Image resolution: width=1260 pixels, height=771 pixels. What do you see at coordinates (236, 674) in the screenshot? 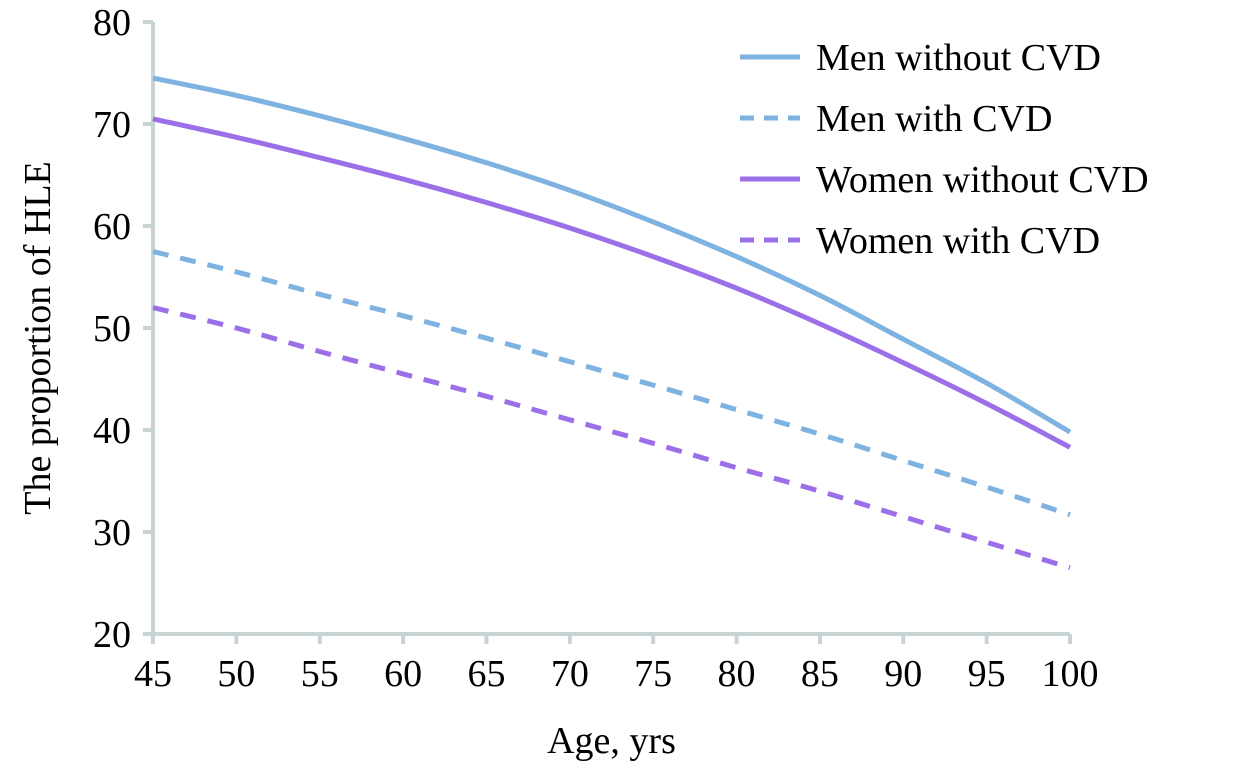
I see `x-tick-label: 50` at bounding box center [236, 674].